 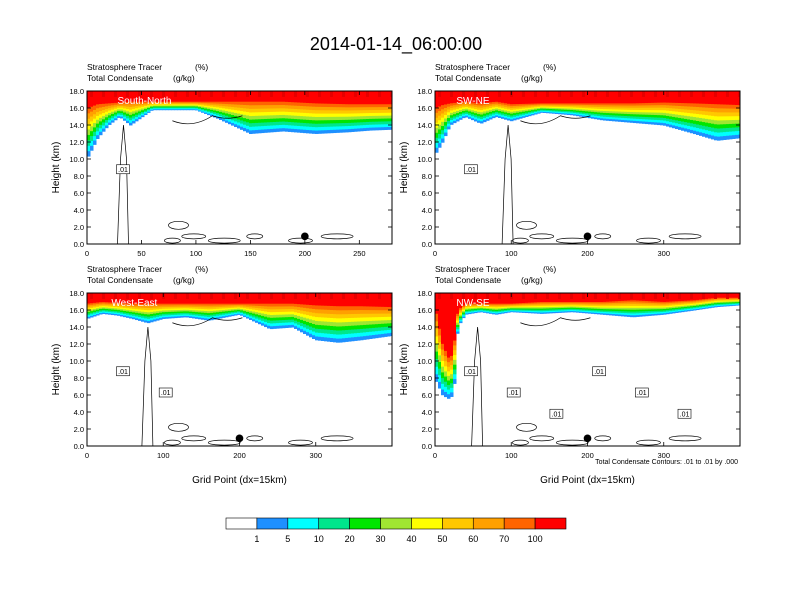 I want to click on x-tick-label: 100, so click(x=196, y=253).